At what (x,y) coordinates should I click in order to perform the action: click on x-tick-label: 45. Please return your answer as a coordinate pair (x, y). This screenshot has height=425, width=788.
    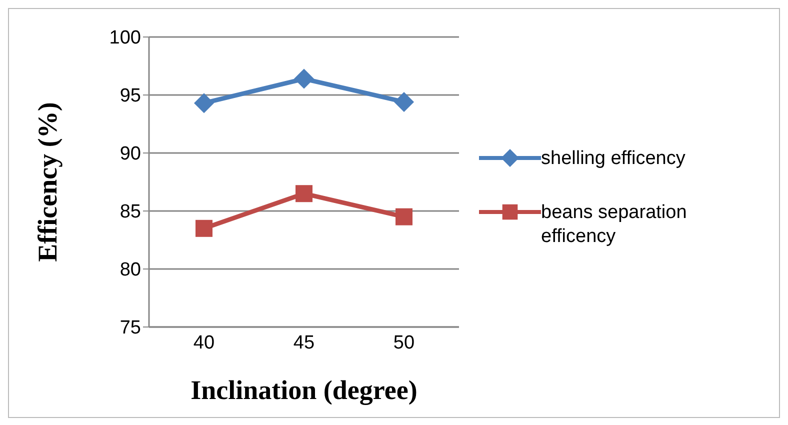
    Looking at the image, I should click on (304, 343).